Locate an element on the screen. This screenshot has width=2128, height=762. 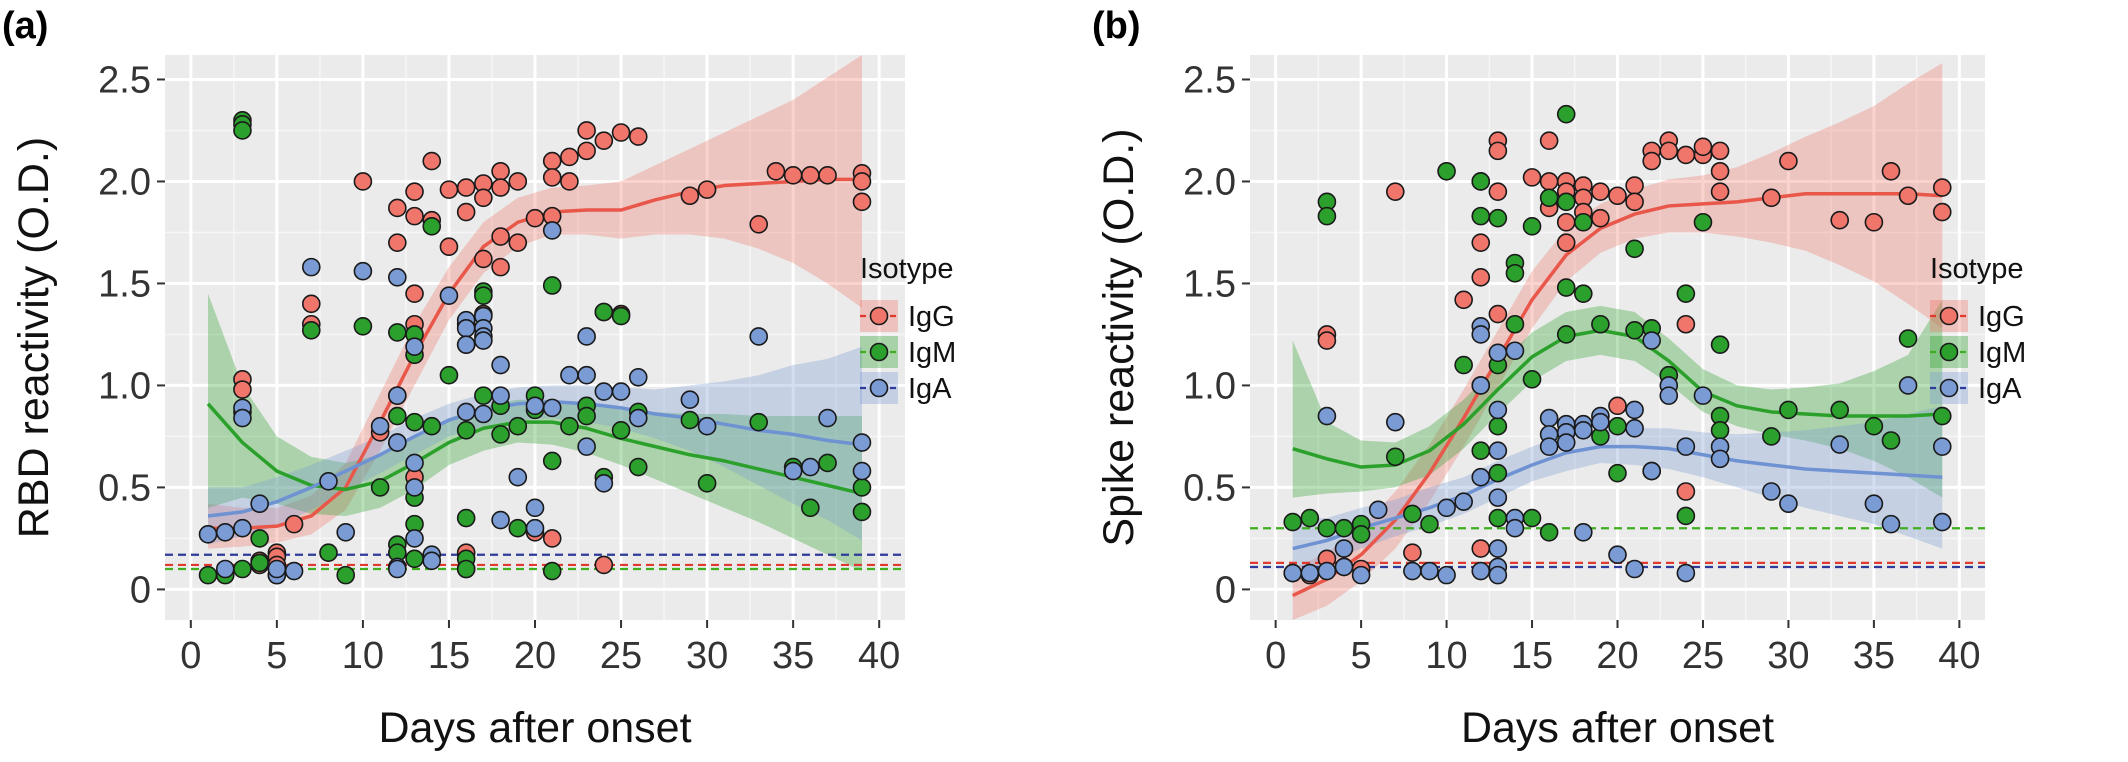
y-tick-label: 1.0 is located at coordinates (124, 386).